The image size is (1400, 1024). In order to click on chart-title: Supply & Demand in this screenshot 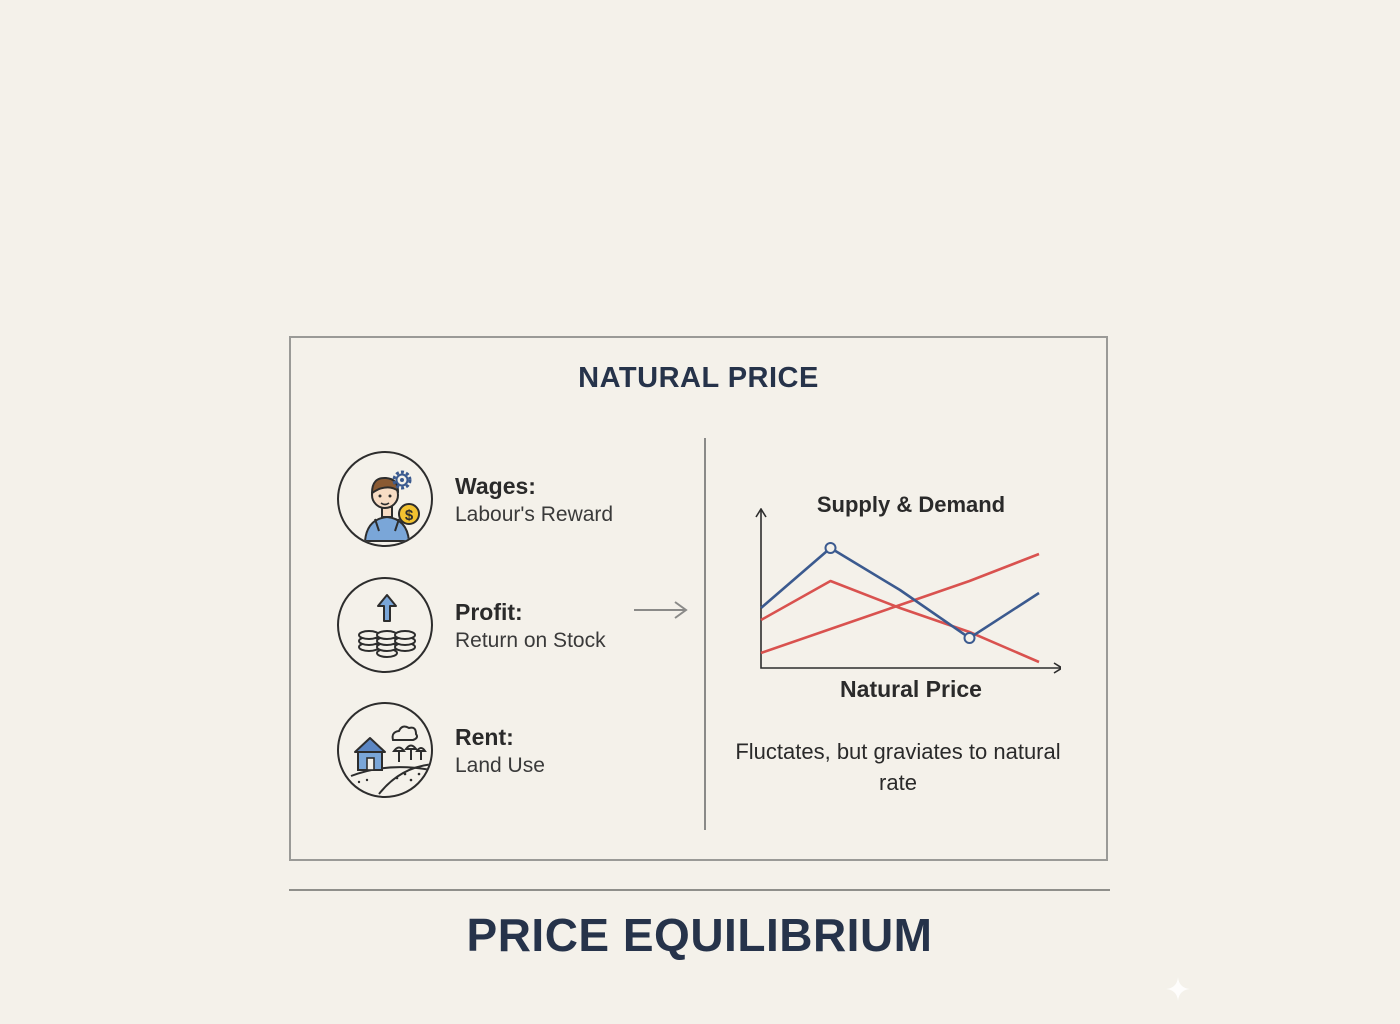, I will do `click(911, 504)`.